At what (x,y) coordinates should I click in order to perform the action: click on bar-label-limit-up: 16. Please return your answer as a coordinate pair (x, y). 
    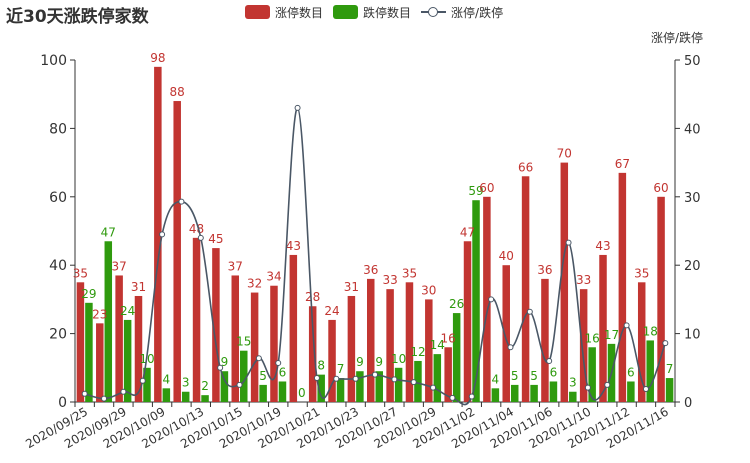
    Looking at the image, I should click on (448, 338).